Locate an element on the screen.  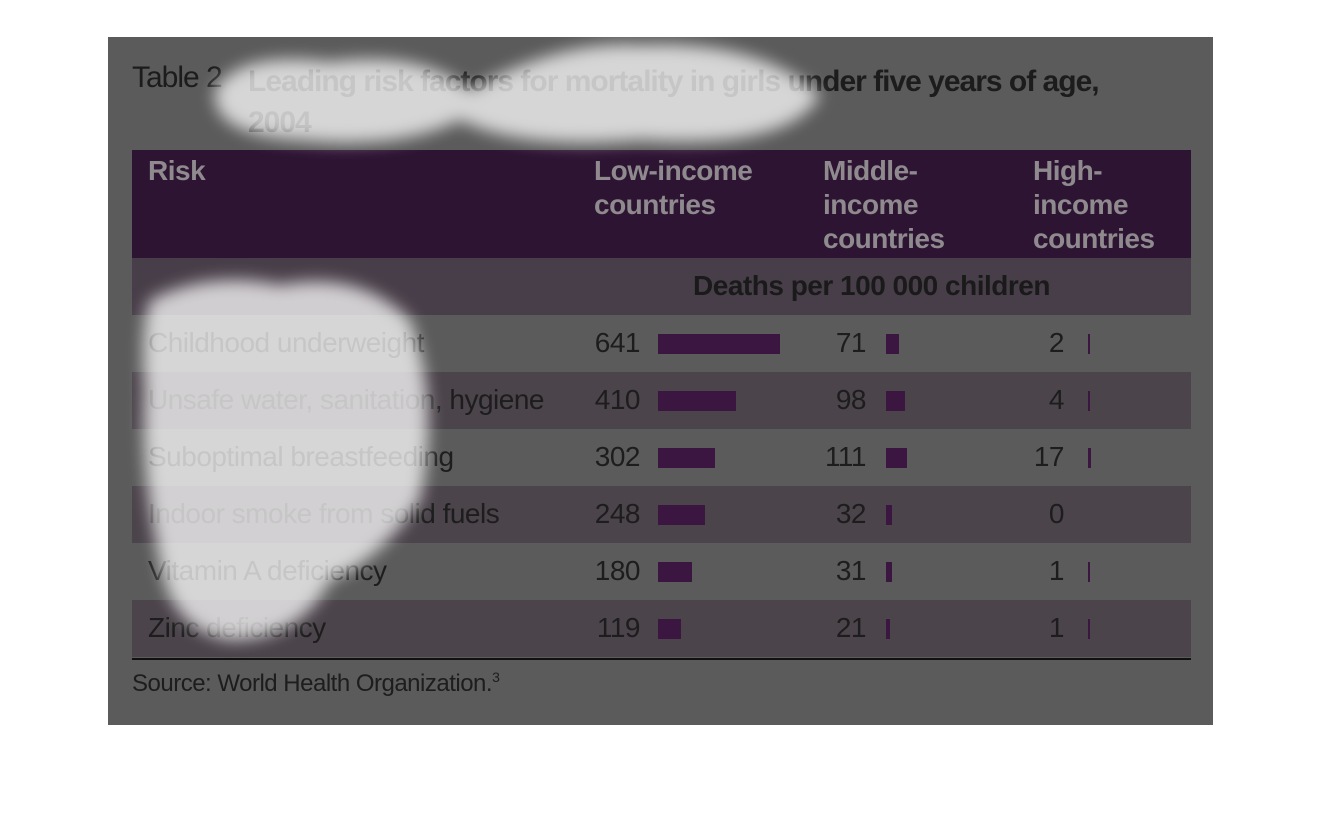
value-label: 302 is located at coordinates (617, 456).